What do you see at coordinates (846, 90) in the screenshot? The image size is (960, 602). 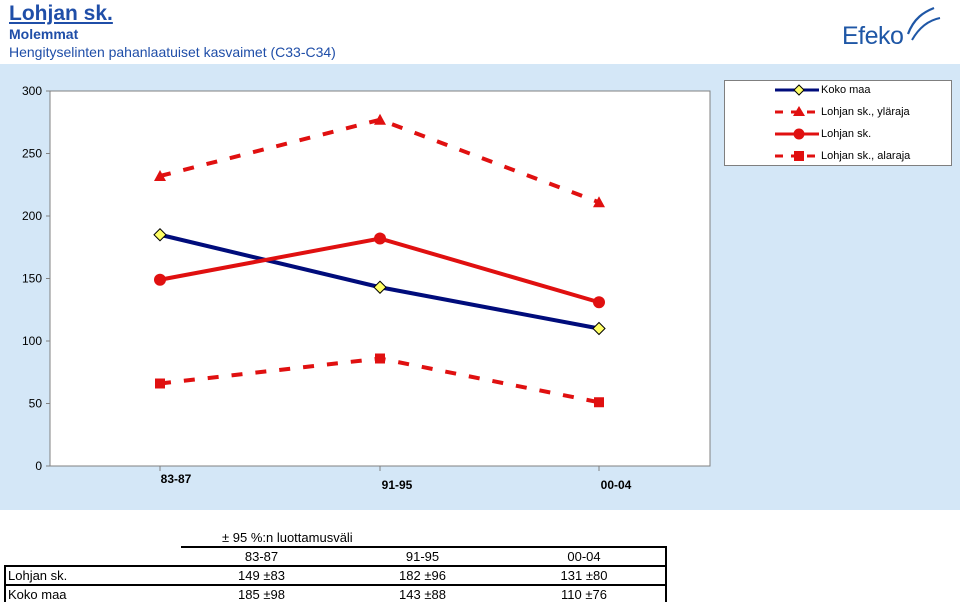 I see `legend-label: Koko maa` at bounding box center [846, 90].